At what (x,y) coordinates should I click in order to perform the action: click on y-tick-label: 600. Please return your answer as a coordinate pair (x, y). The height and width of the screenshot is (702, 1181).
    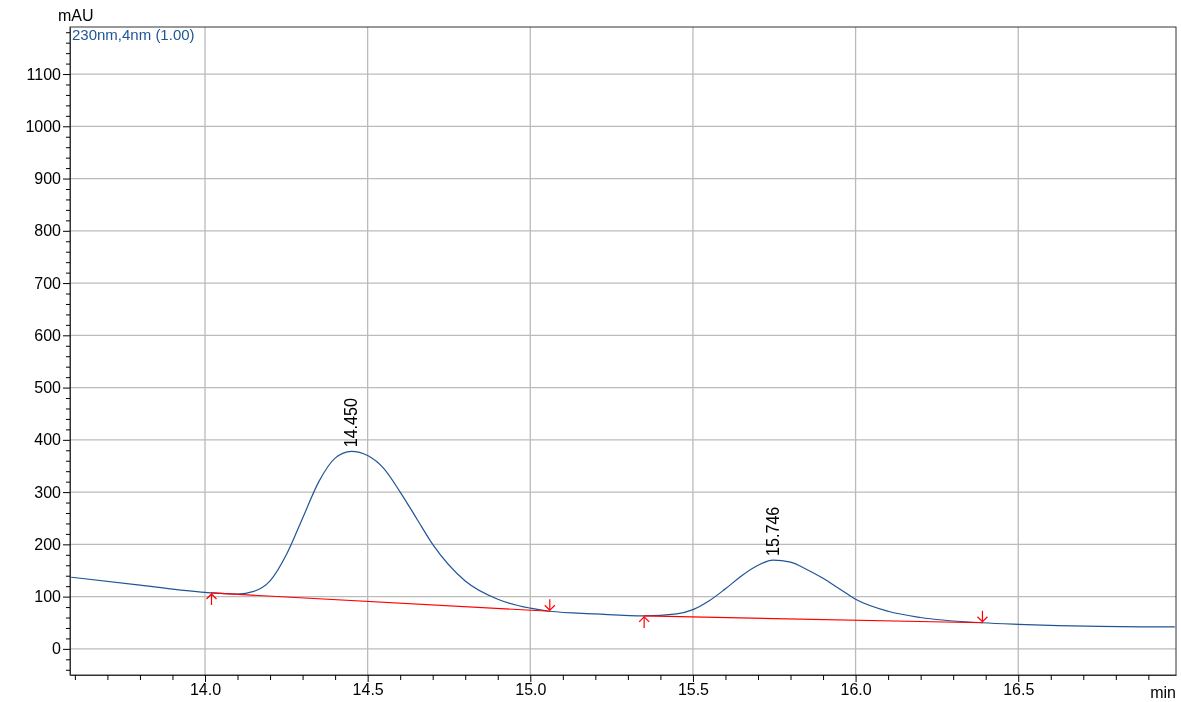
    Looking at the image, I should click on (48, 335).